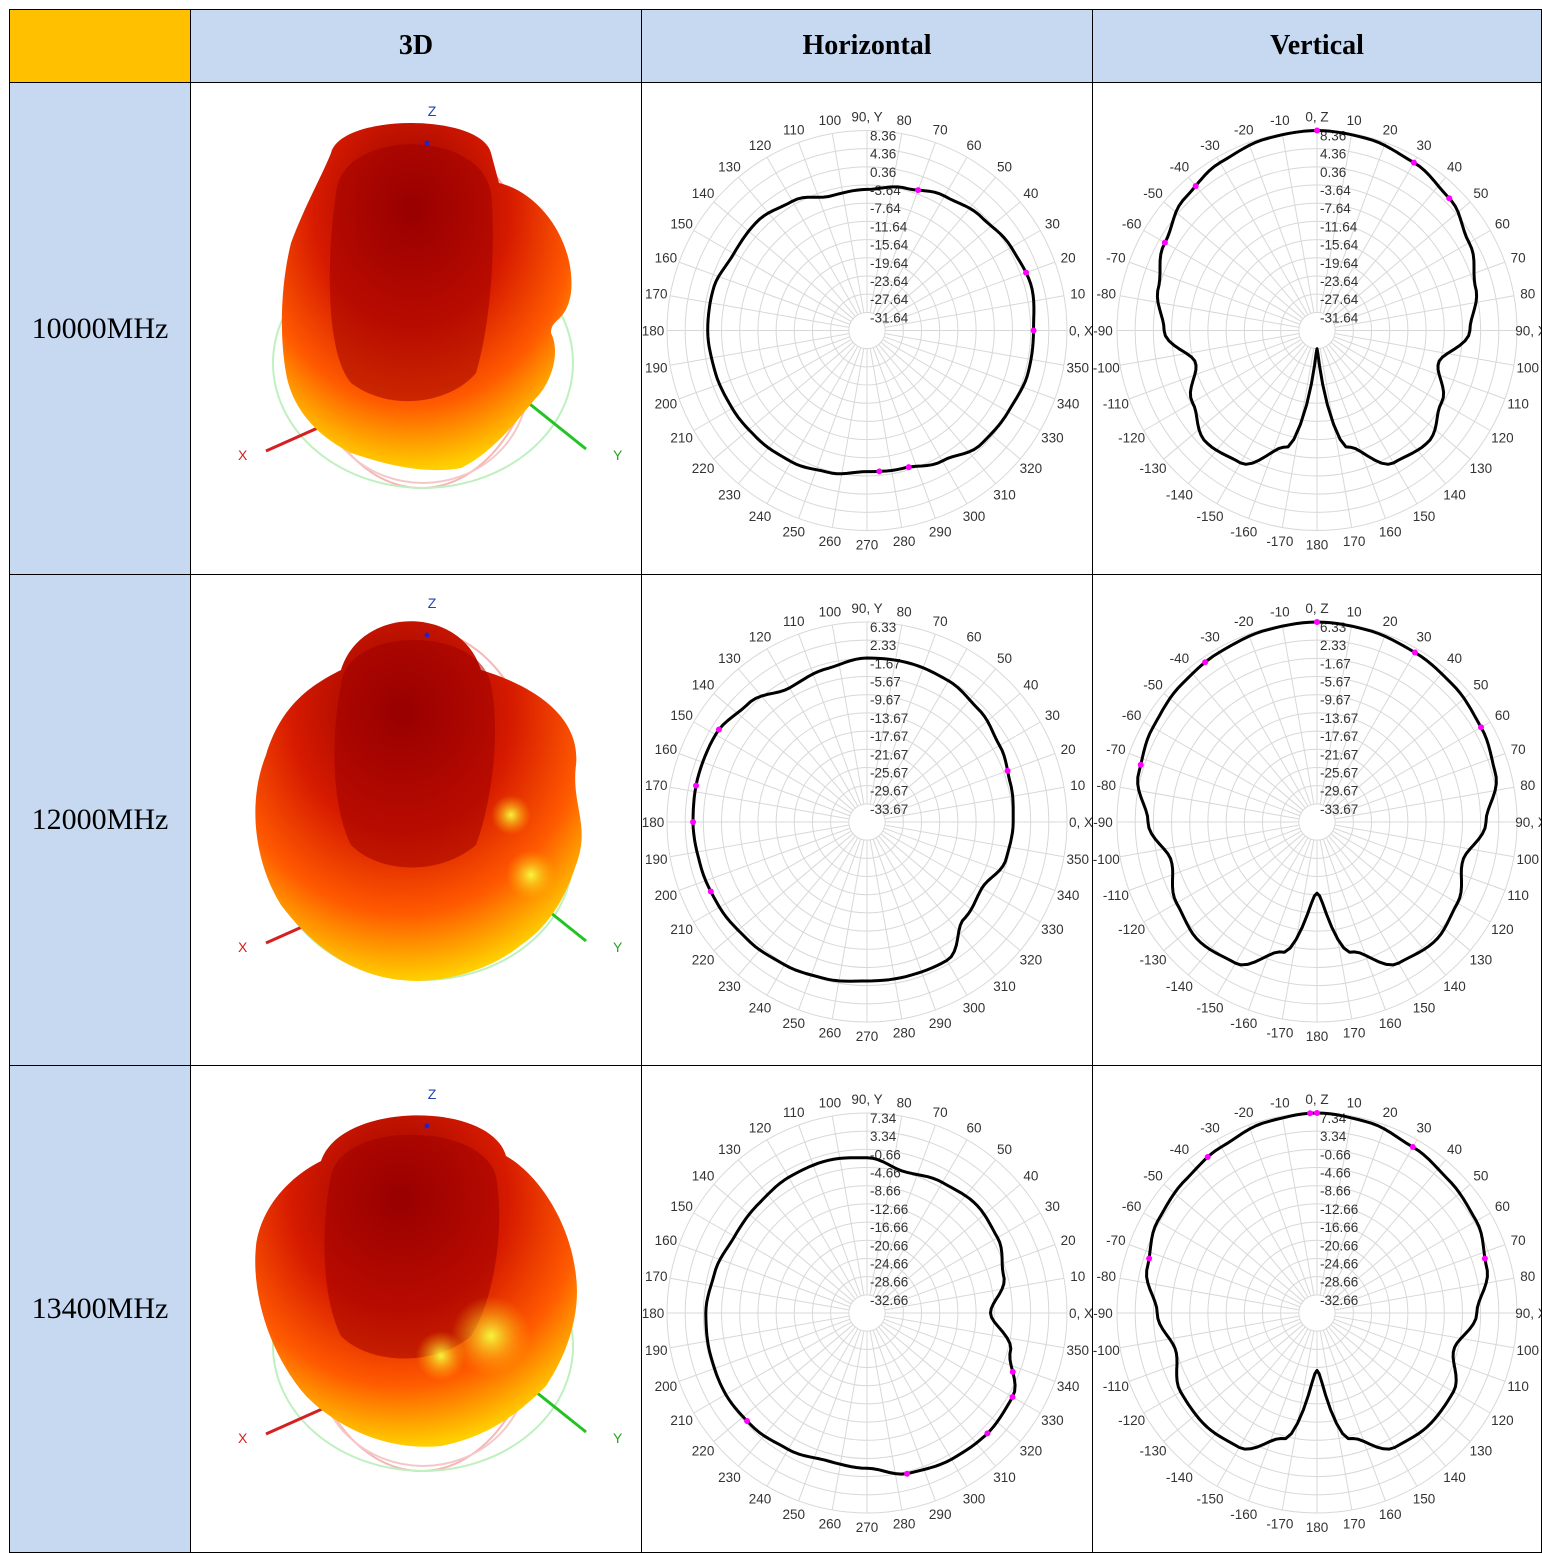 The image size is (1542, 1553). I want to click on radial-tick-label: 6.33, so click(883, 627).